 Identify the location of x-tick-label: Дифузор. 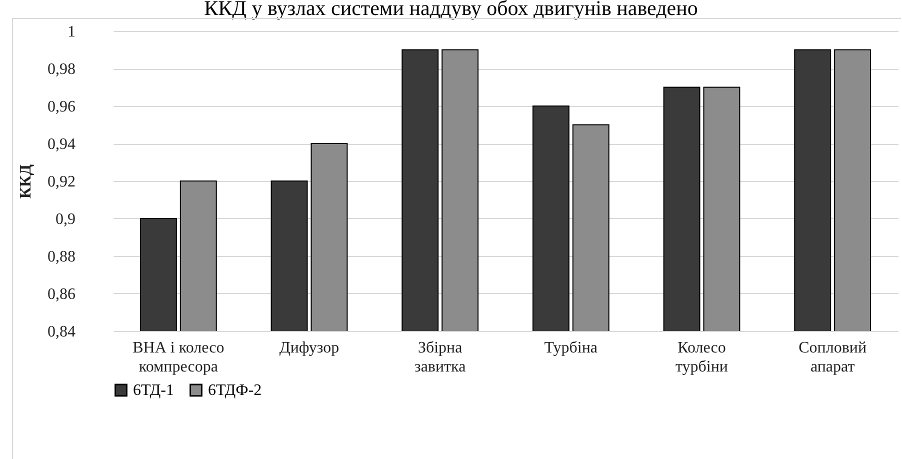
(309, 348).